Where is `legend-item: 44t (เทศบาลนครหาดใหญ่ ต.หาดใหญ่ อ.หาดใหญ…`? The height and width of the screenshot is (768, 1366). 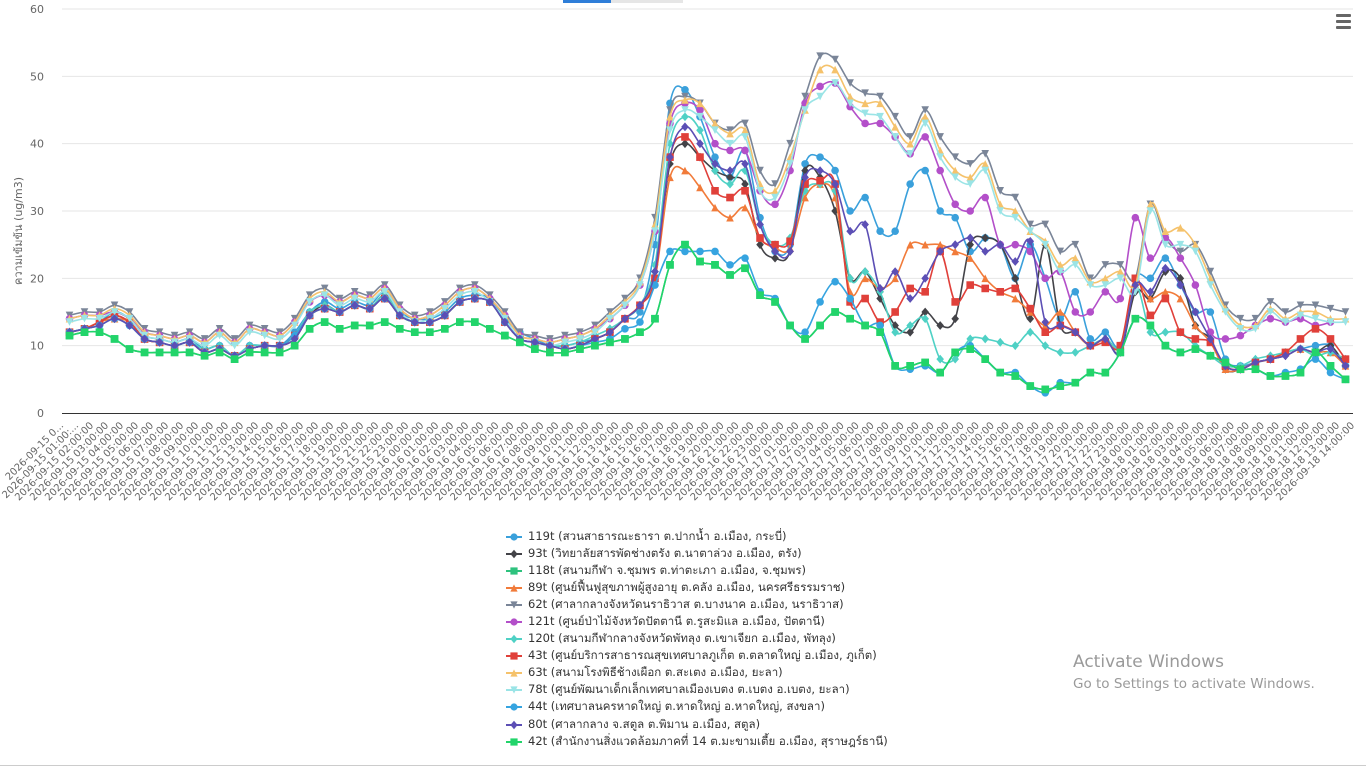 legend-item: 44t (เทศบาลนครหาดใหญ่ ต.หาดใหญ่ อ.หาดใหญ… is located at coordinates (736, 707).